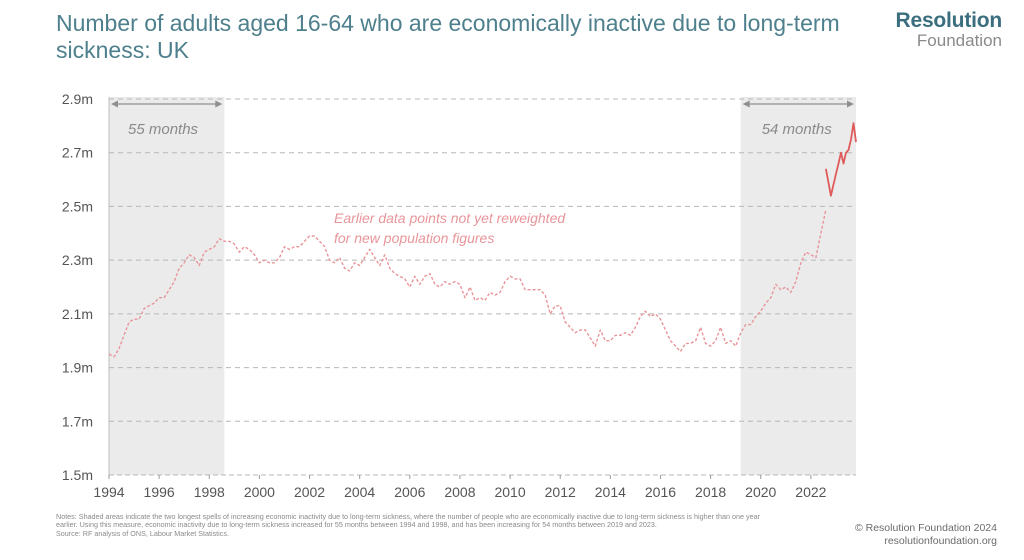 This screenshot has height=560, width=1024. I want to click on x-tick-label: 2014, so click(610, 492).